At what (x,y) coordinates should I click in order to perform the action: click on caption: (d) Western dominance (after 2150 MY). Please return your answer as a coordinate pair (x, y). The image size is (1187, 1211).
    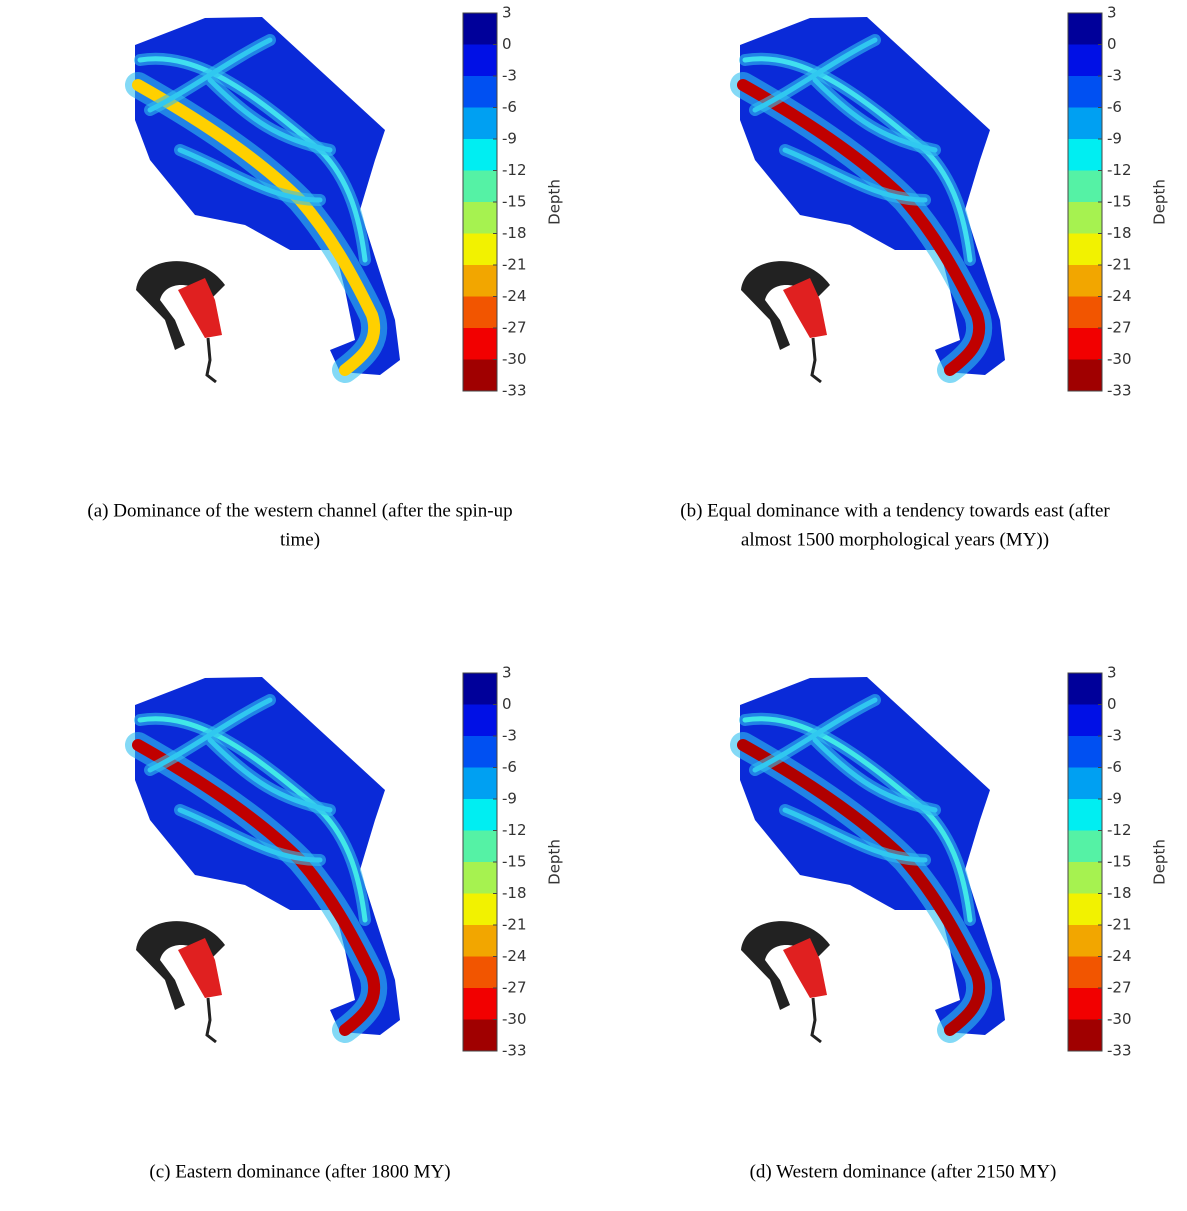
    Looking at the image, I should click on (903, 1171).